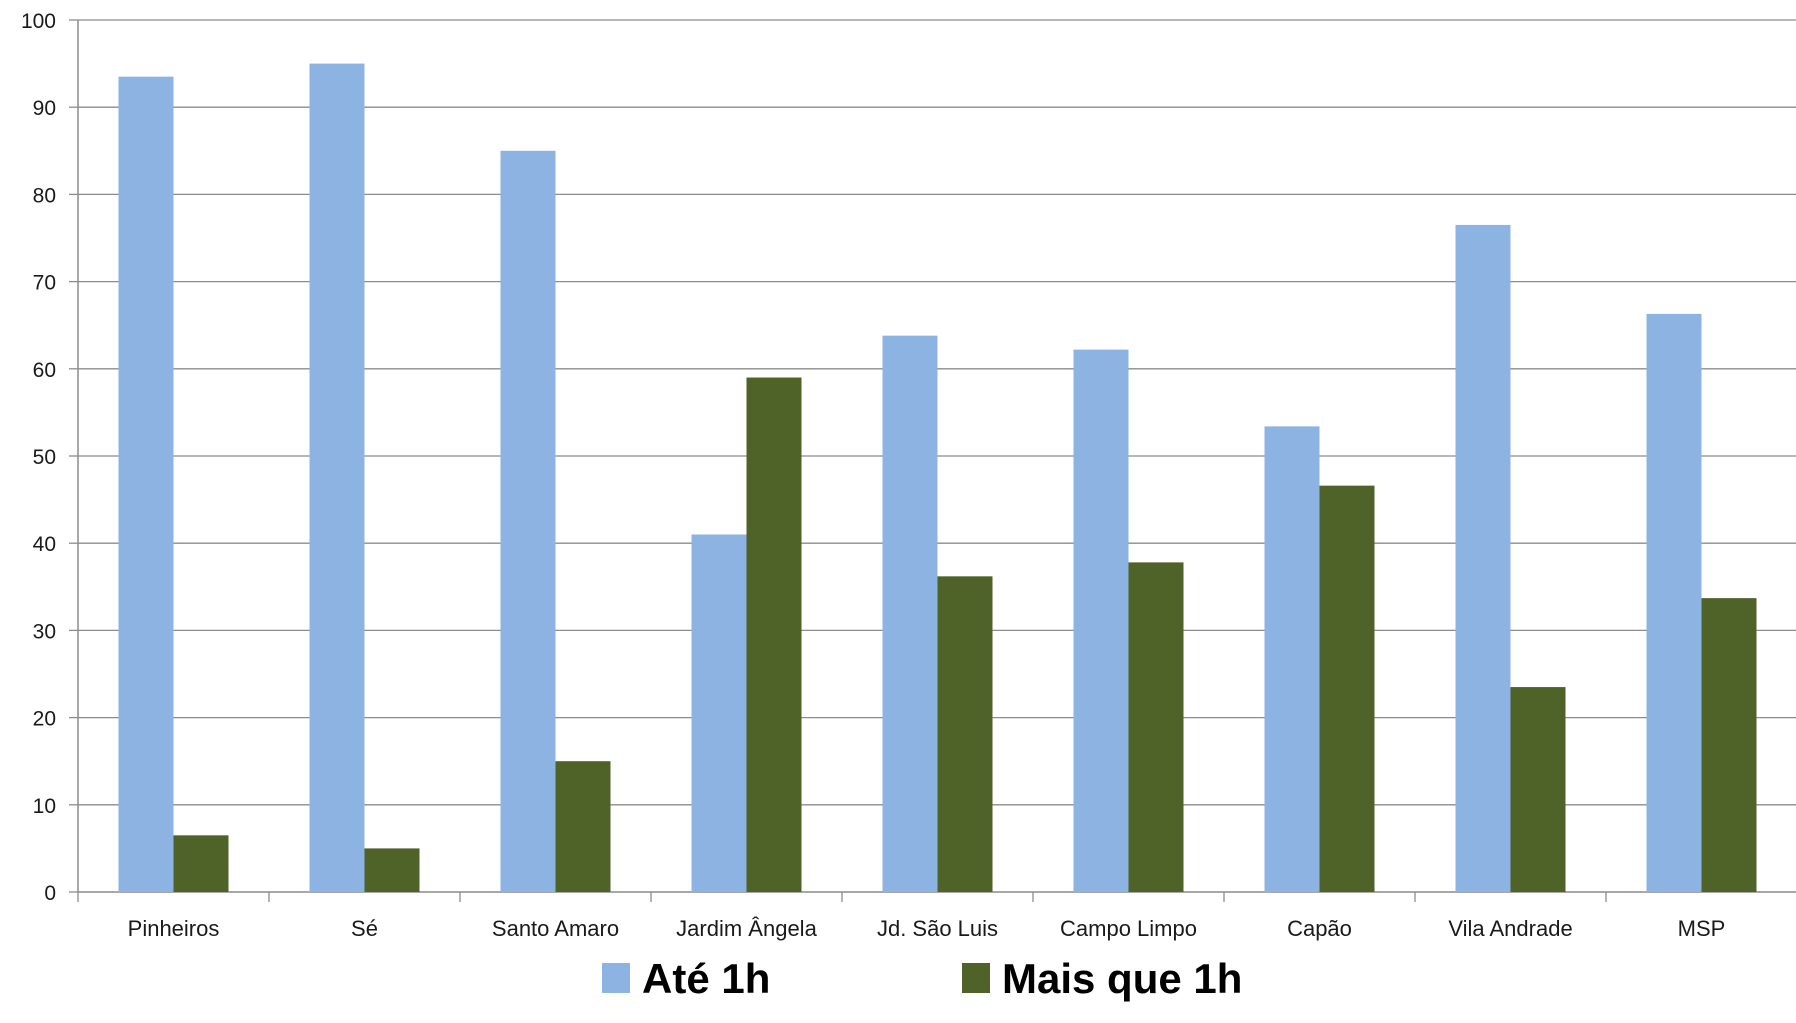 Image resolution: width=1796 pixels, height=1023 pixels. What do you see at coordinates (706, 978) in the screenshot?
I see `legend-label: Até 1h` at bounding box center [706, 978].